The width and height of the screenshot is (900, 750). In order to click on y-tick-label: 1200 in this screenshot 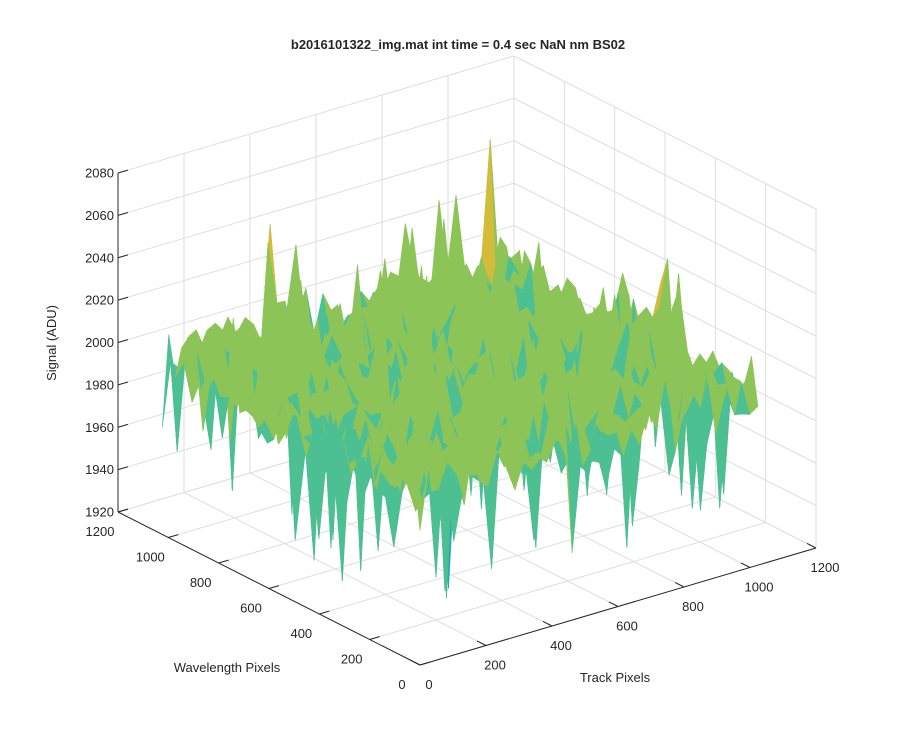, I will do `click(100, 531)`.